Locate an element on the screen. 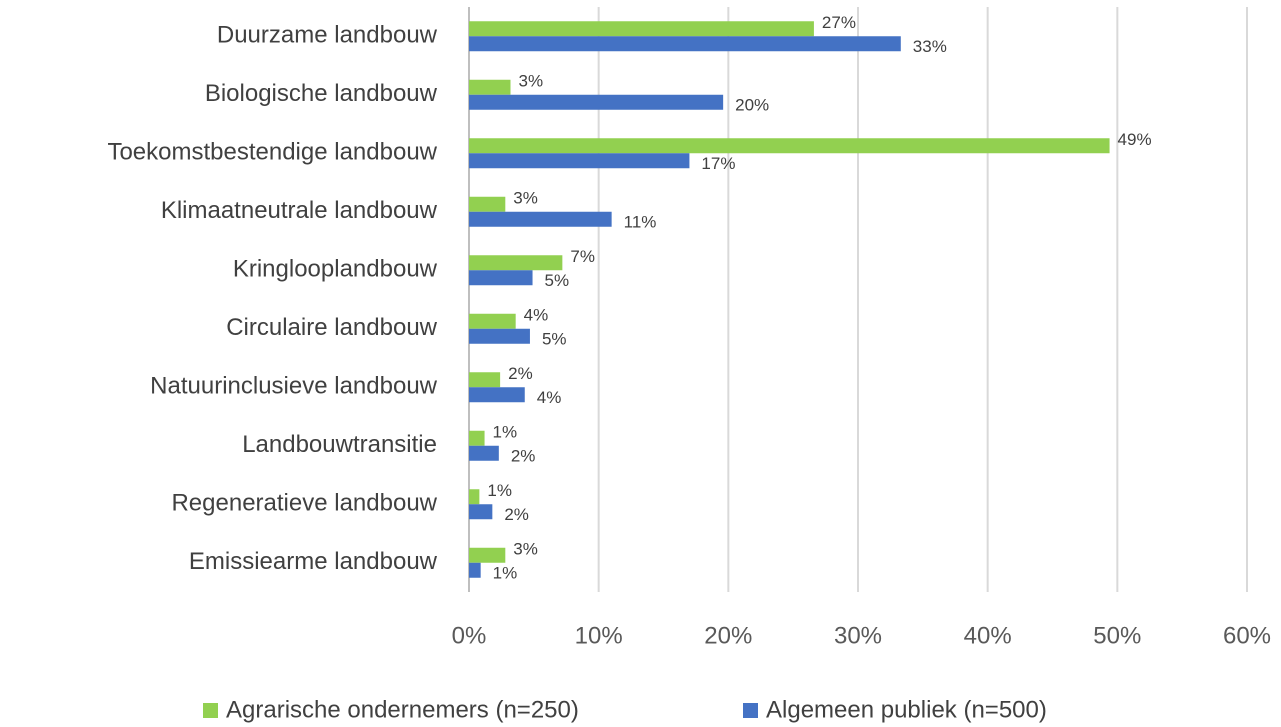 The image size is (1281, 727). x-tick-label: 10% is located at coordinates (599, 635).